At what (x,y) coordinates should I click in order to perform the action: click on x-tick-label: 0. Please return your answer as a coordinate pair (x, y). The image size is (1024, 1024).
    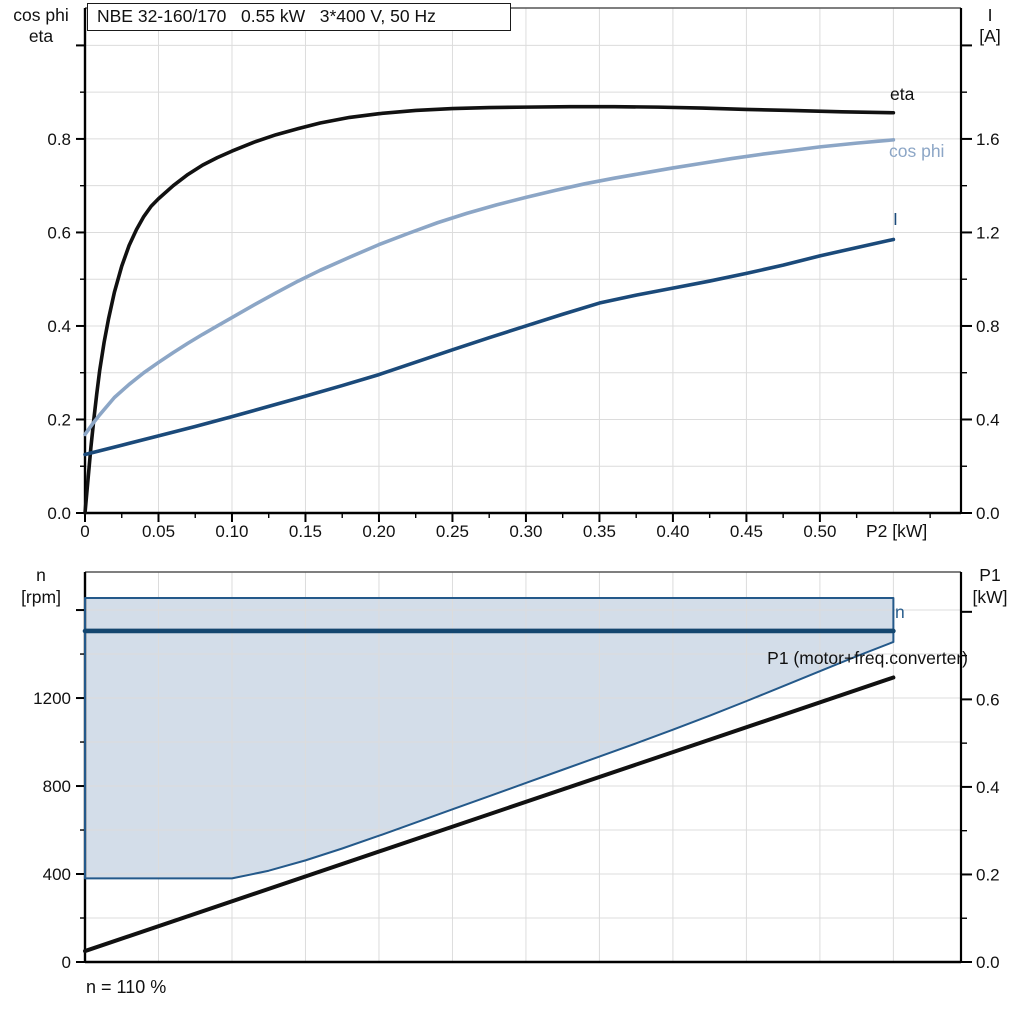
    Looking at the image, I should click on (84, 531).